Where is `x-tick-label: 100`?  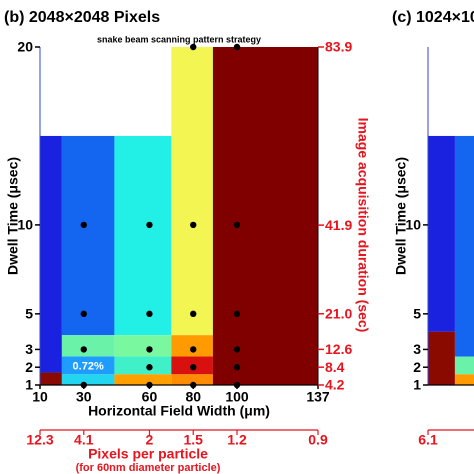 x-tick-label: 100 is located at coordinates (237, 397).